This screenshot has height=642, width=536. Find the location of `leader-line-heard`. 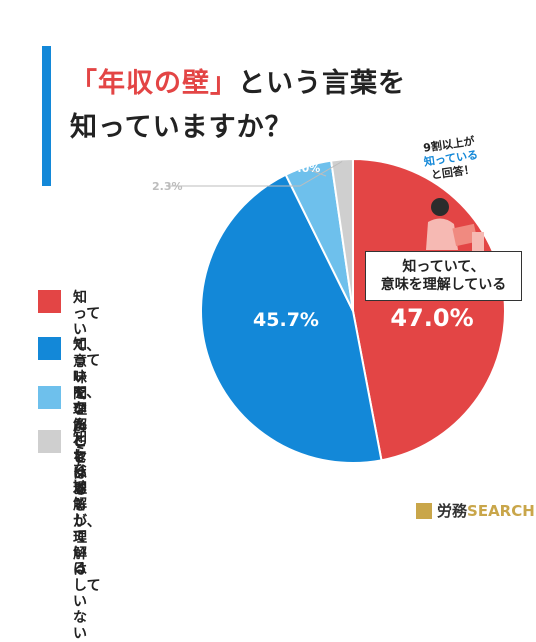

leader-line-heard is located at coordinates (317, 173).